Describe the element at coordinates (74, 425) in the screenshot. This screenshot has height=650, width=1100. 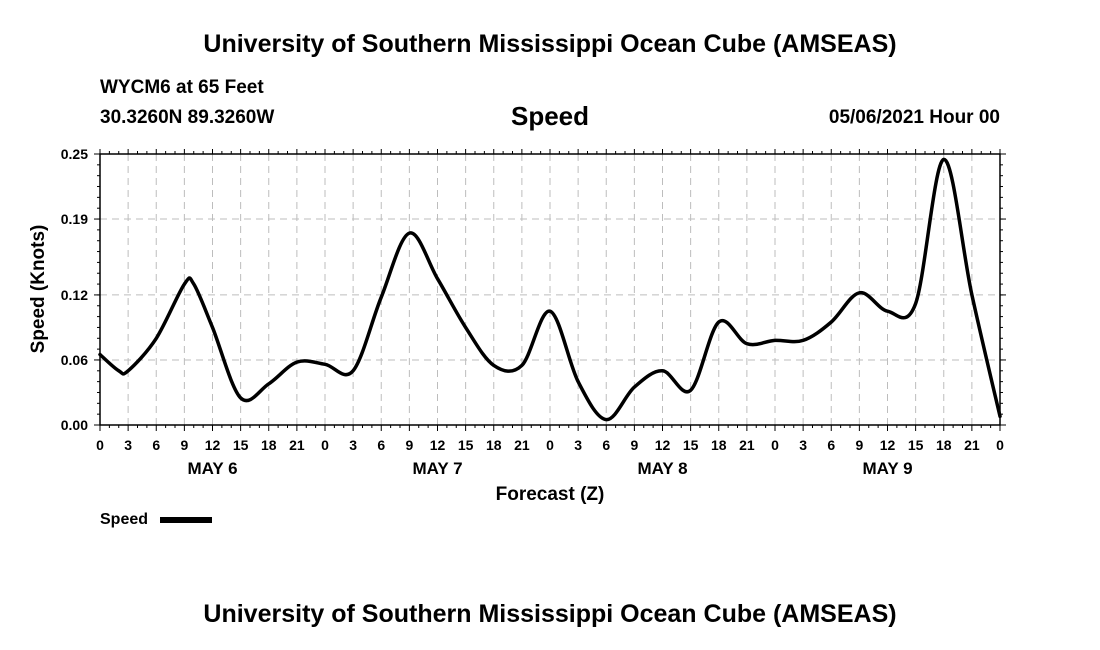
I see `y-tick-label: 0.00` at that location.